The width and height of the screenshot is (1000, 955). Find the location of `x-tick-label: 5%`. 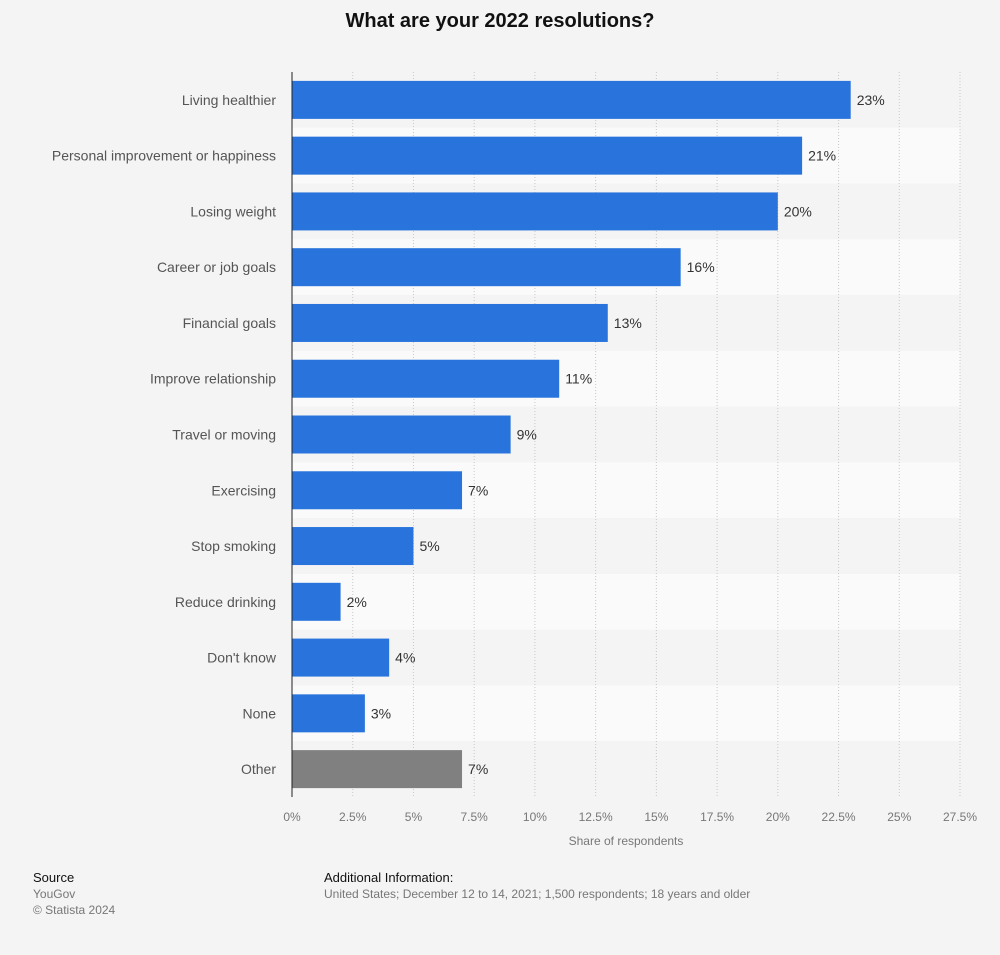

x-tick-label: 5% is located at coordinates (414, 817).